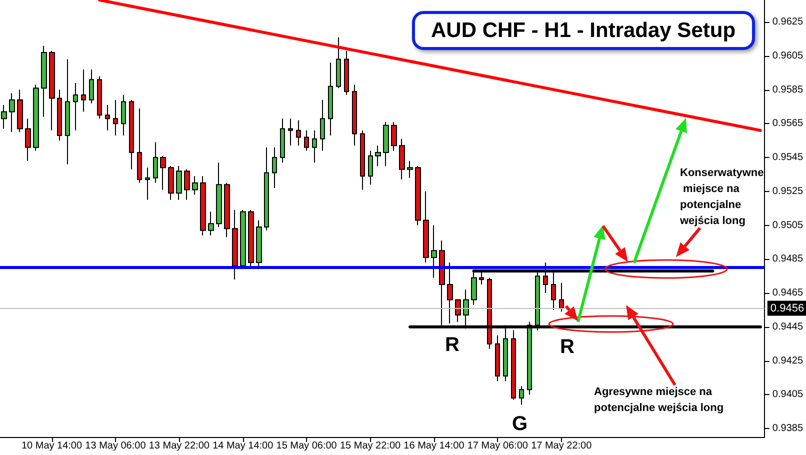  What do you see at coordinates (179, 446) in the screenshot?
I see `x-tick-label: 13 May 22:00` at bounding box center [179, 446].